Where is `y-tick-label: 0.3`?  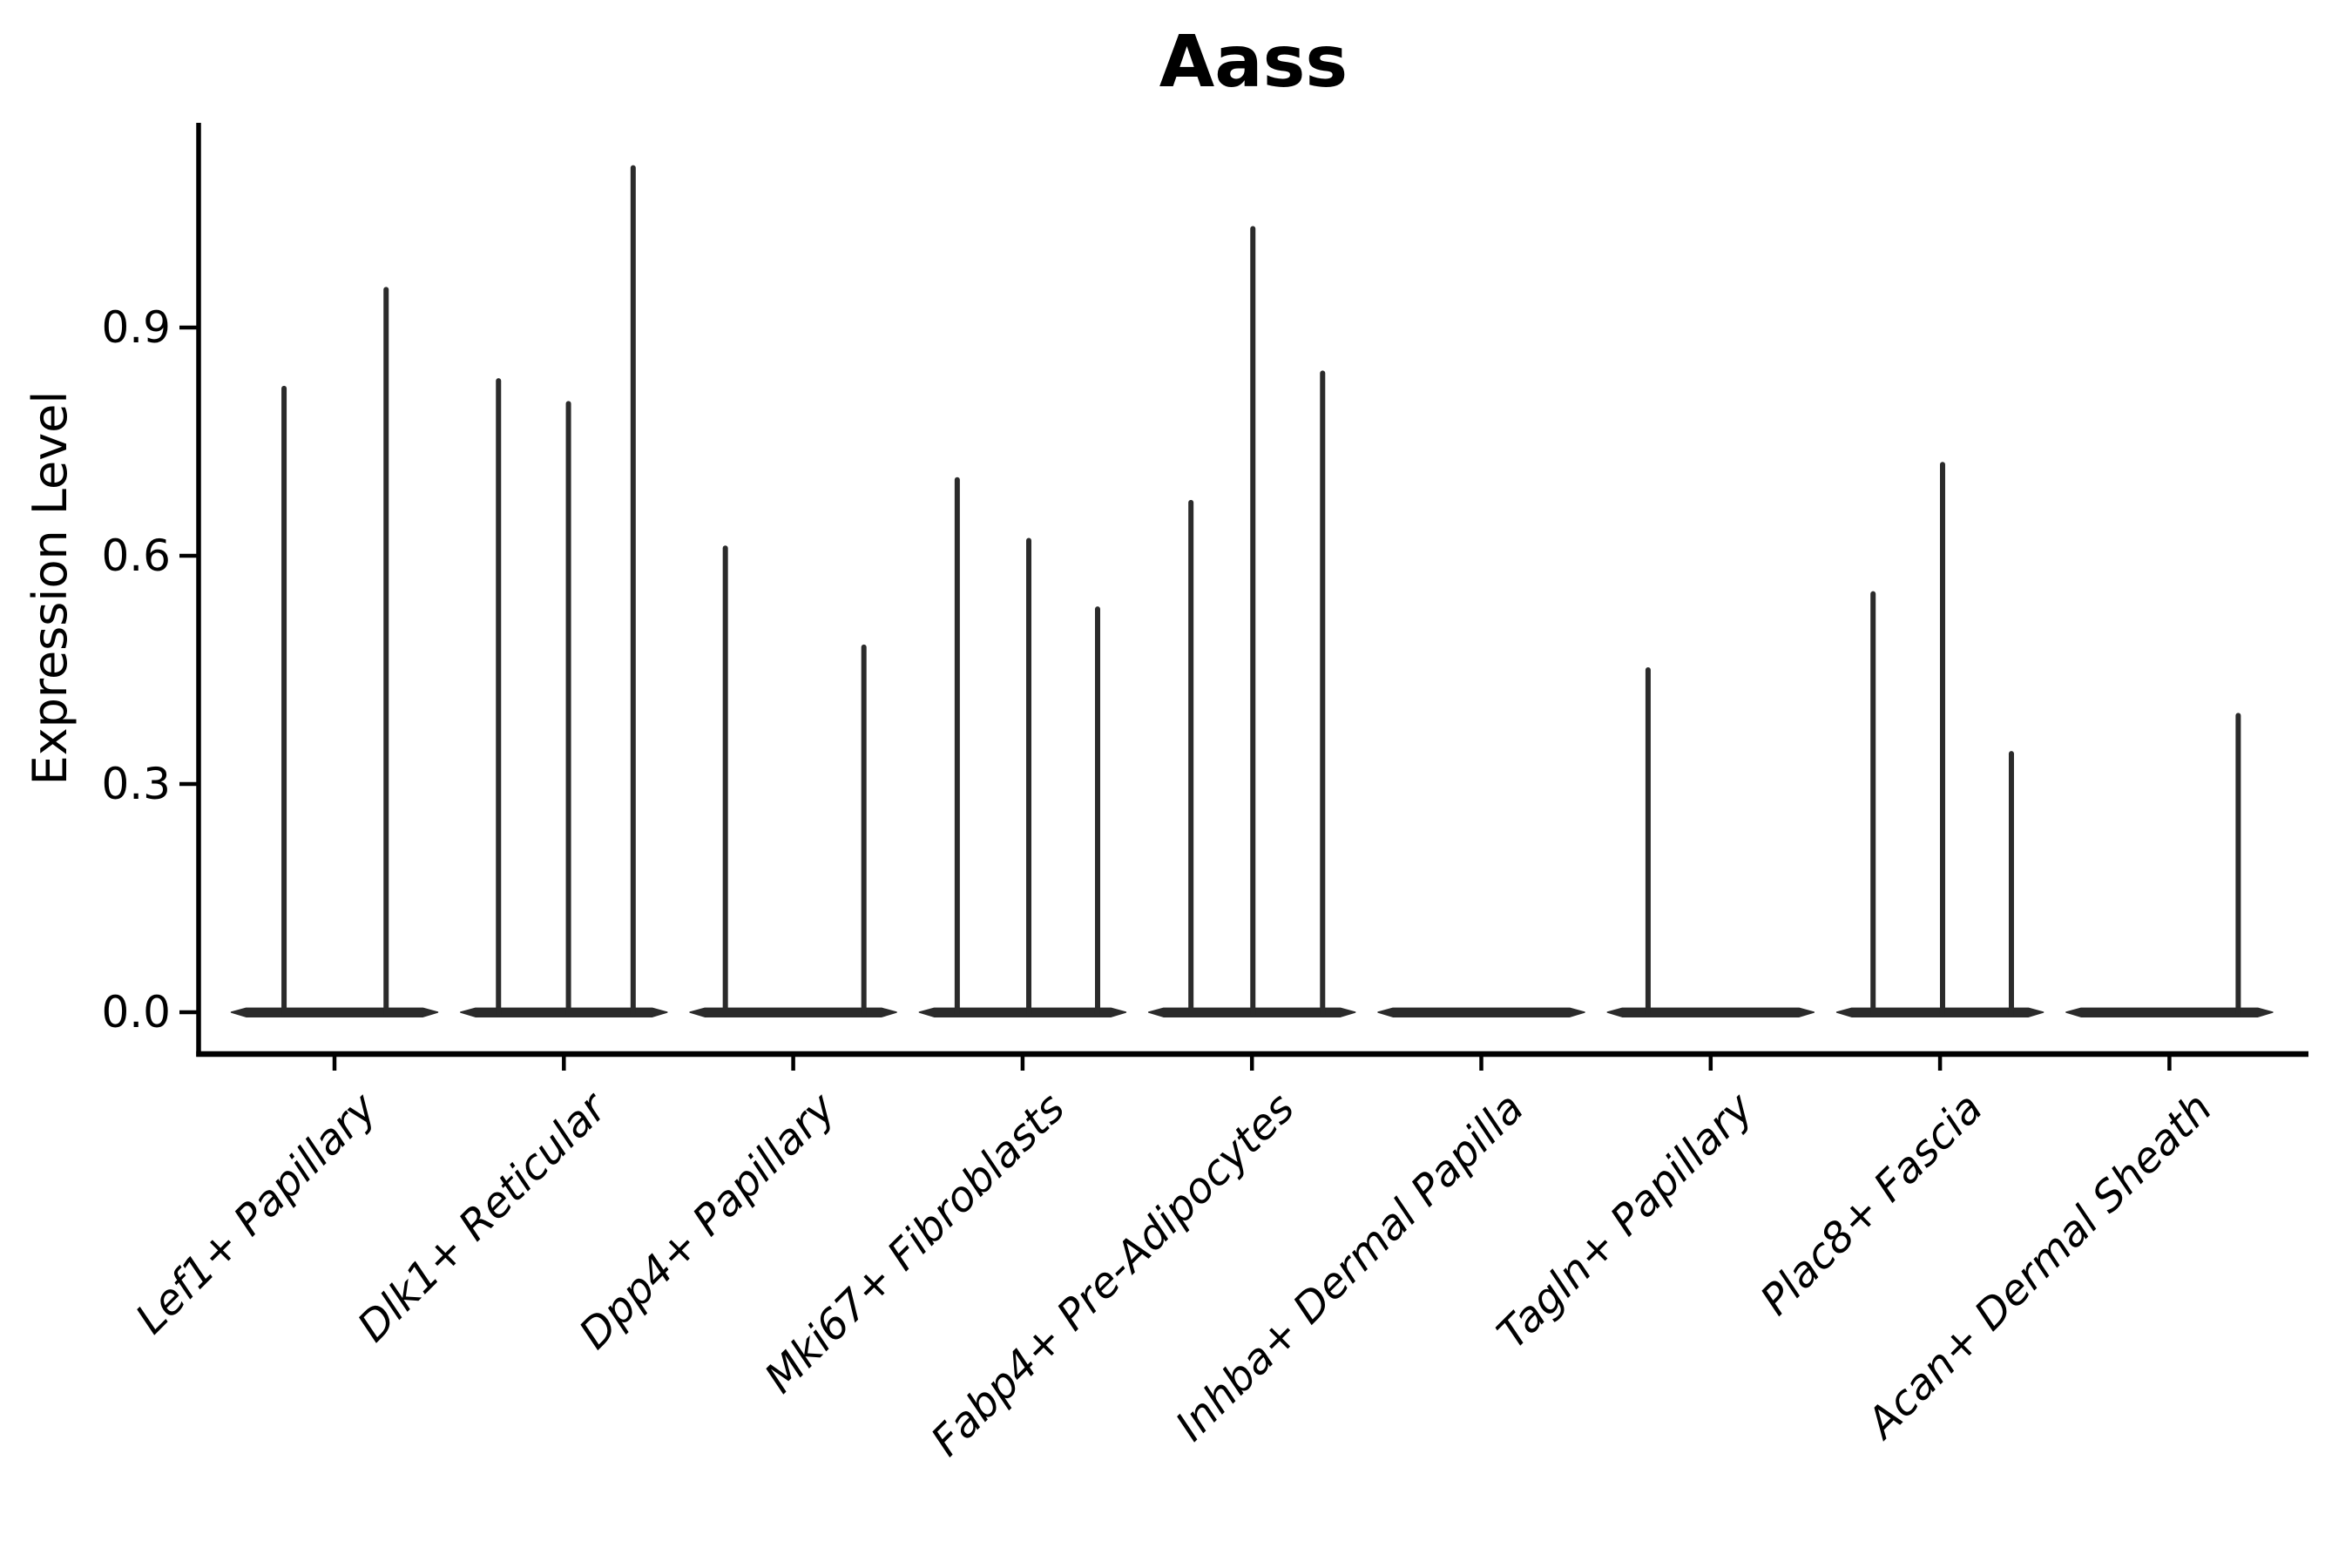
y-tick-label: 0.3 is located at coordinates (136, 784).